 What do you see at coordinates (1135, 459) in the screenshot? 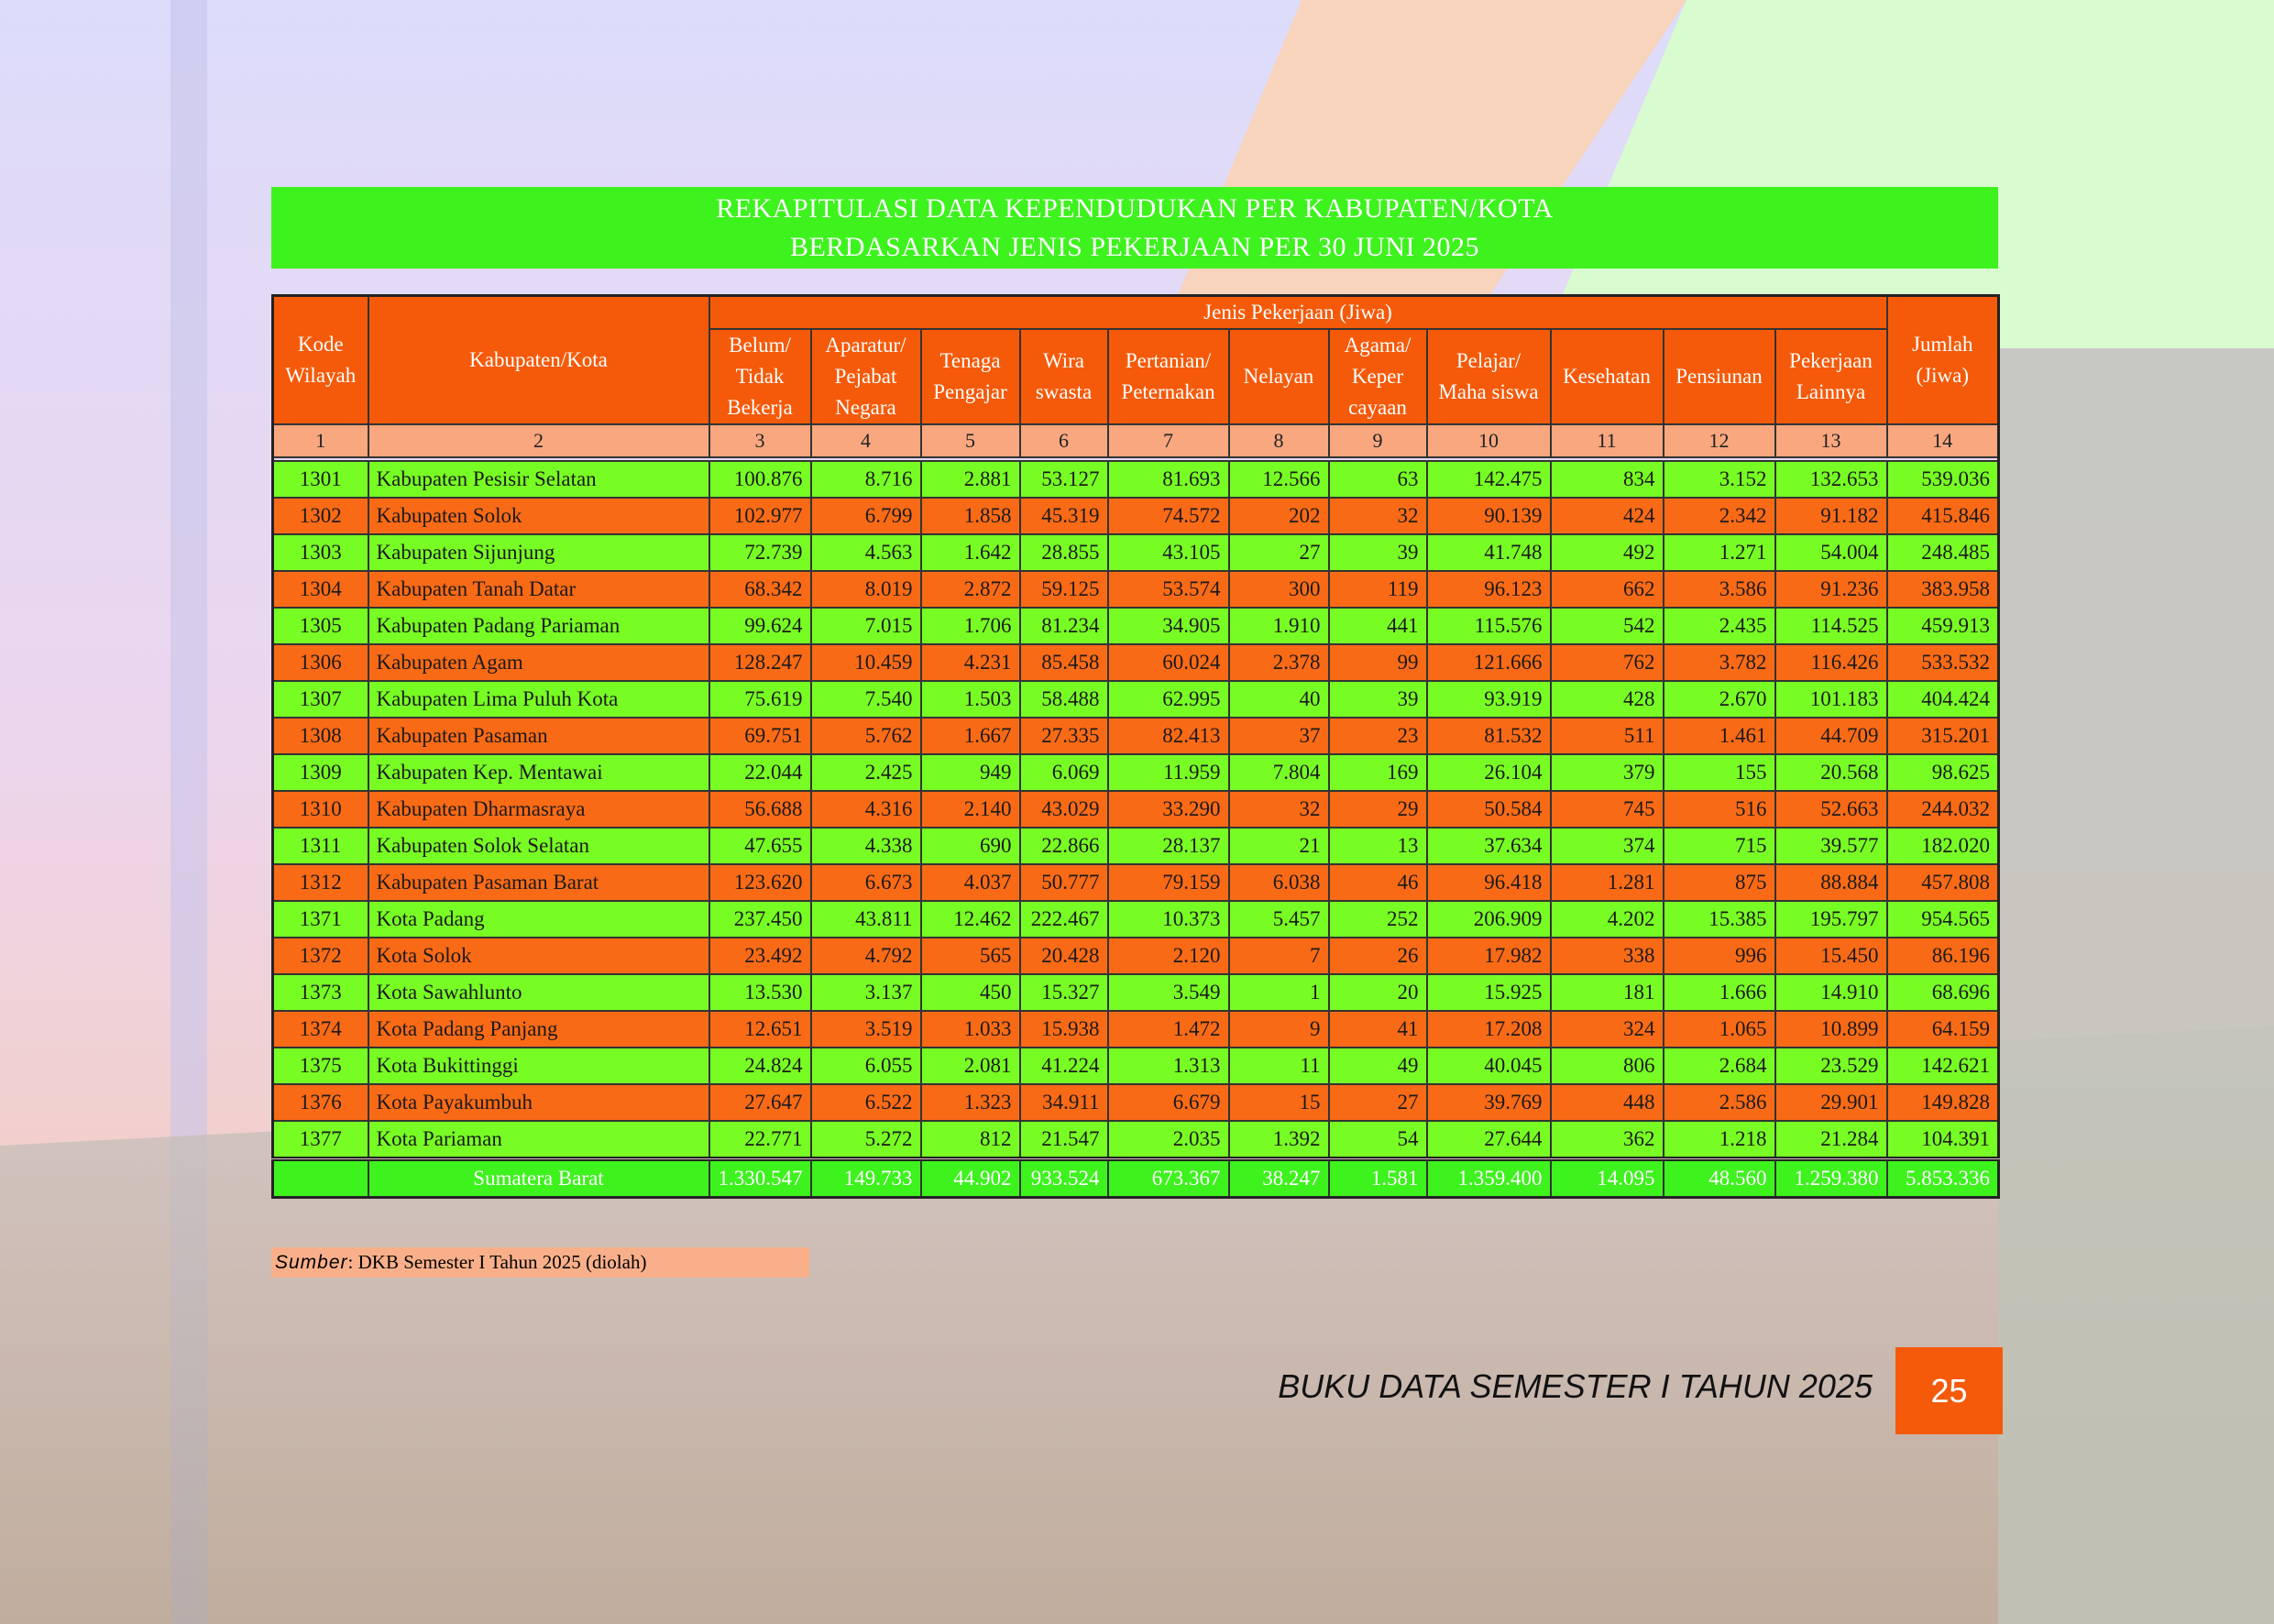
I see `gap-row` at bounding box center [1135, 459].